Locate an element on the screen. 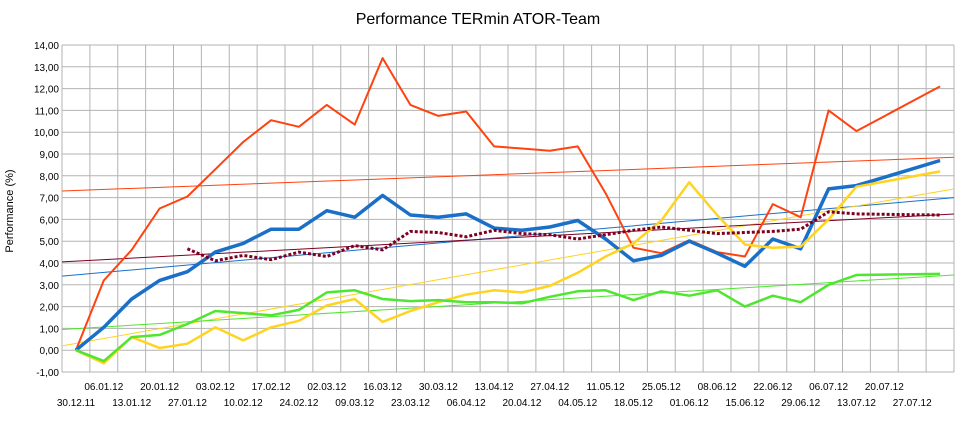  y-tick-label: 10,00 is located at coordinates (46, 133).